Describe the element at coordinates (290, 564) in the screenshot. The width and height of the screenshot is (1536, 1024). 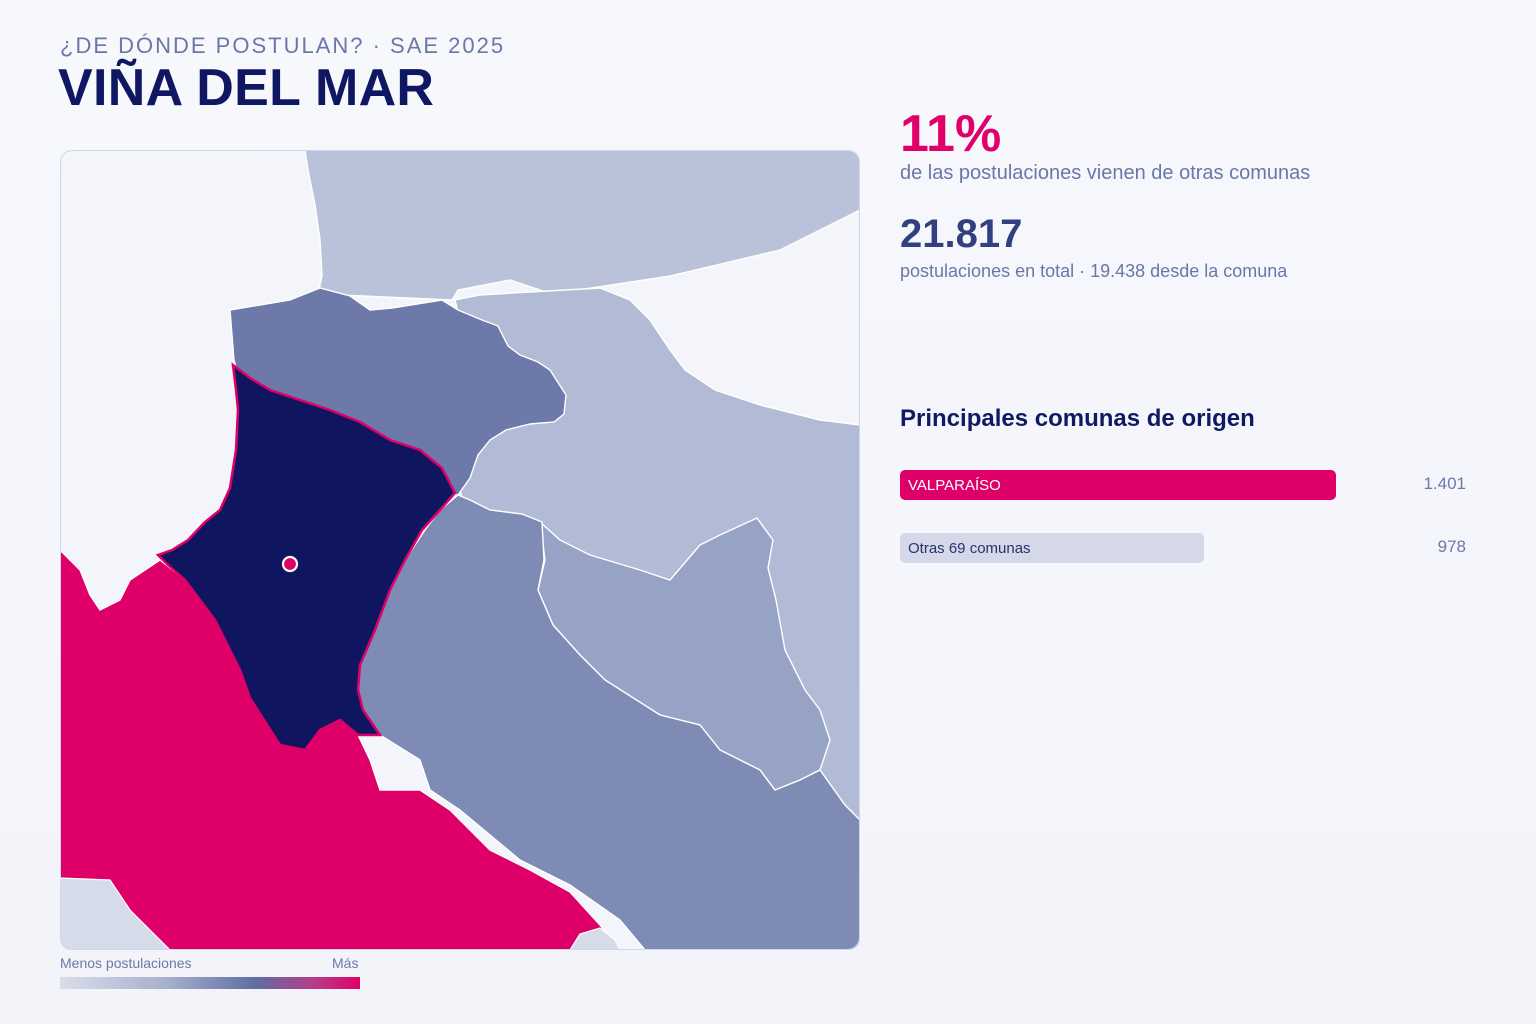
I see `vina-del-mar-marker` at that location.